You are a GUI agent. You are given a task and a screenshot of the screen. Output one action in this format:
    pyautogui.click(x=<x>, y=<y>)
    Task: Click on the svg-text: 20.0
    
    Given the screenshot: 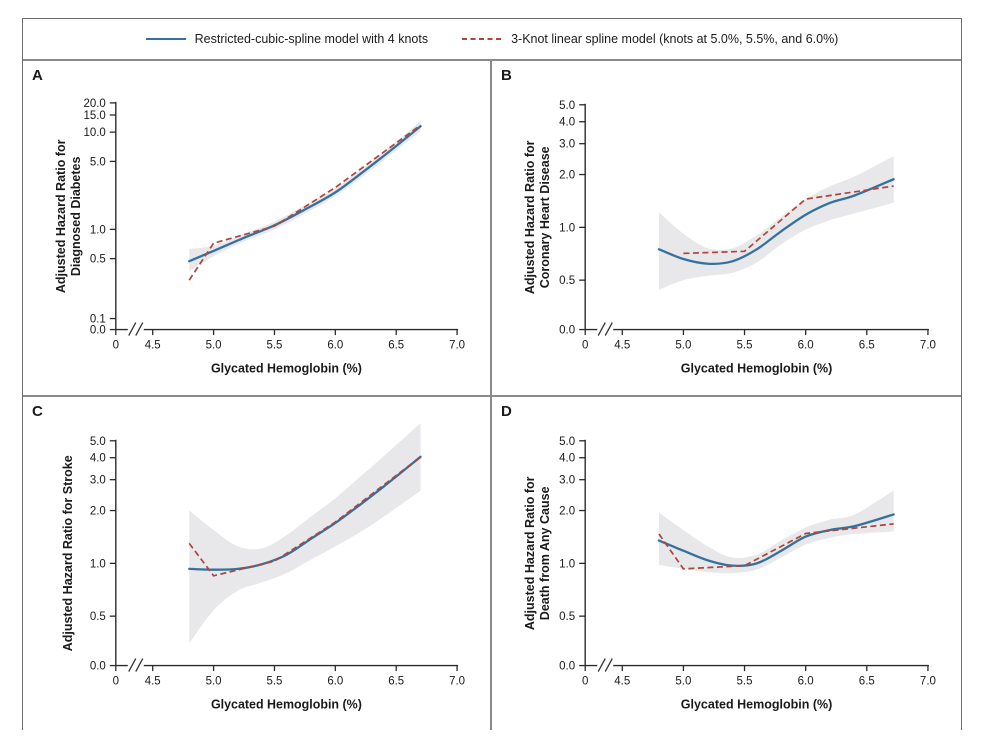 What is the action you would take?
    pyautogui.click(x=95, y=104)
    